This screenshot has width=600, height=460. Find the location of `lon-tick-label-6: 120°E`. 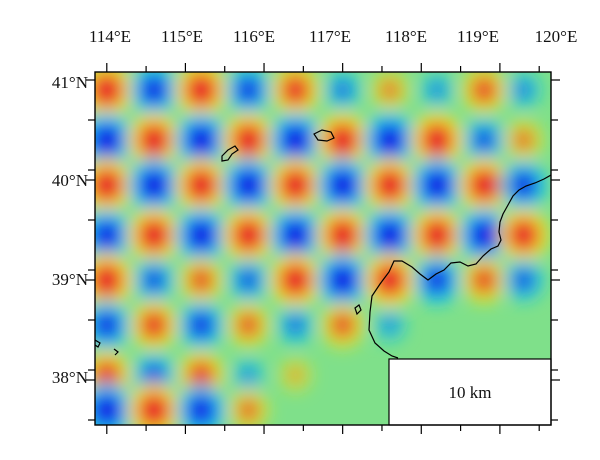

lon-tick-label-6: 120°E is located at coordinates (556, 36).